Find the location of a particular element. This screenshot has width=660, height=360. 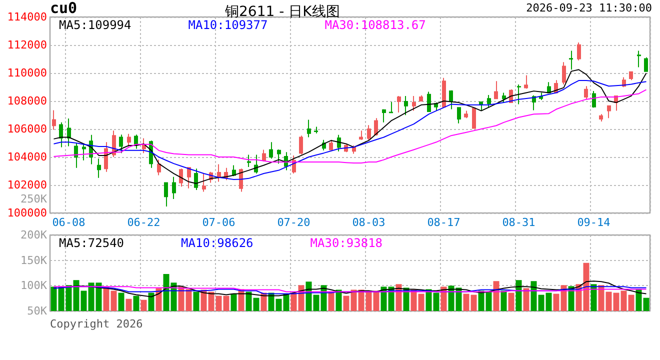

y-tick-label: 50K is located at coordinates (37, 311).